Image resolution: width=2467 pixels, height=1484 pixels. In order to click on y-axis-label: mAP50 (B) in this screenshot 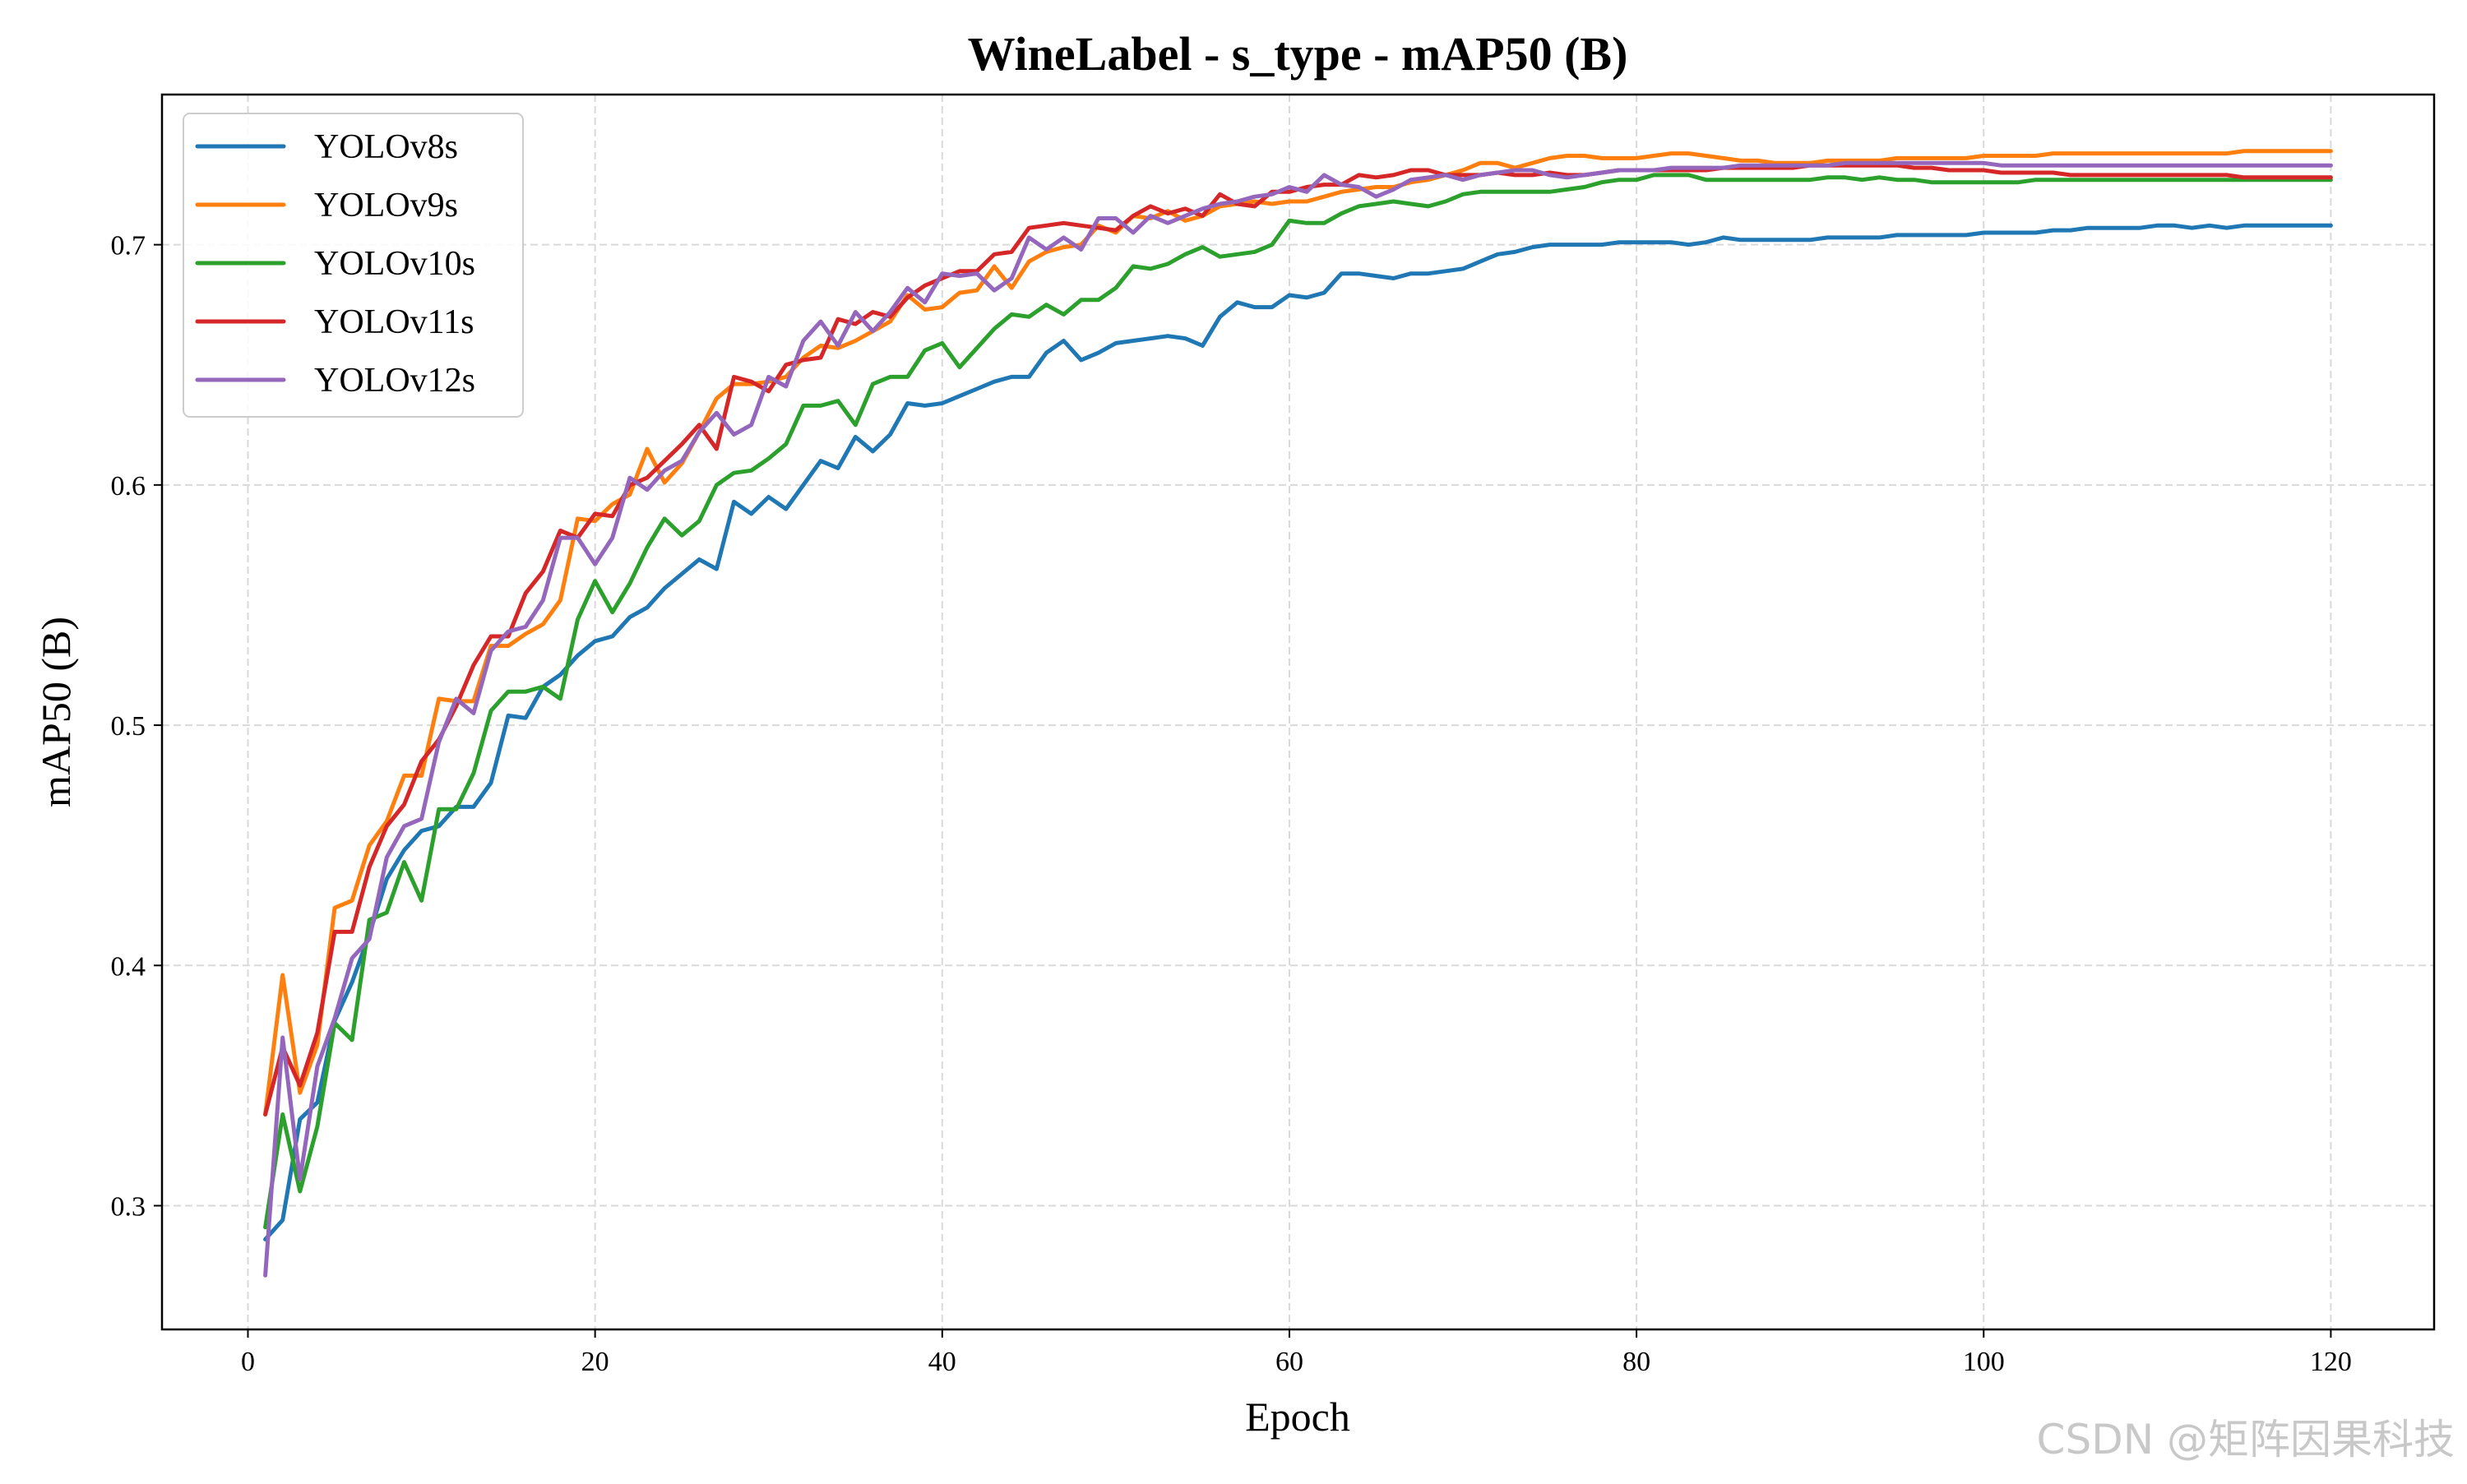, I will do `click(56, 712)`.